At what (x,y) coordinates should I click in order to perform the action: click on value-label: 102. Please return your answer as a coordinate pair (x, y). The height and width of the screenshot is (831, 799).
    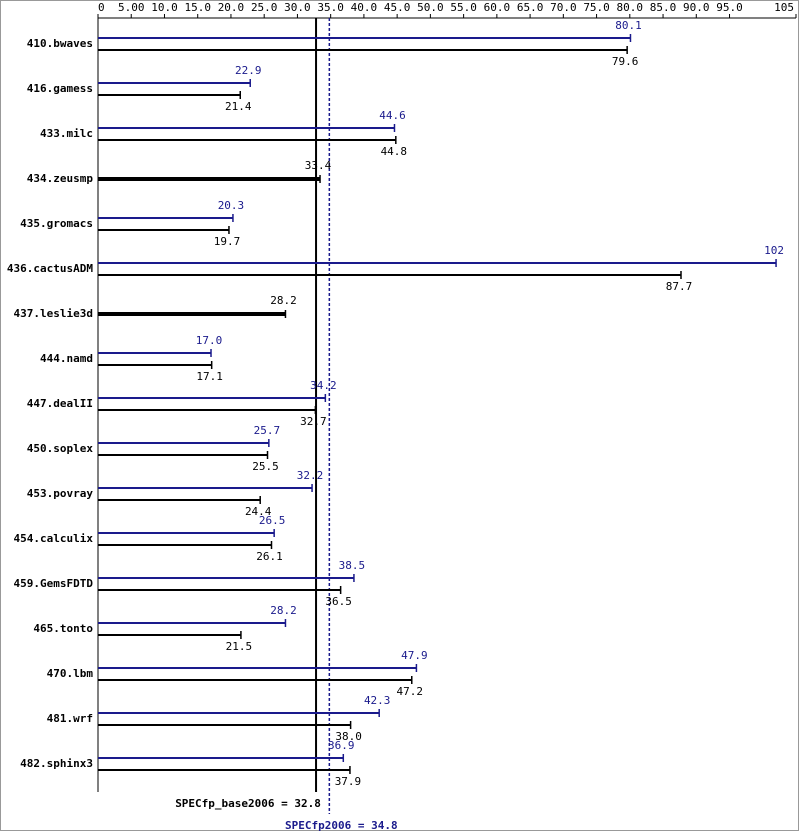
    Looking at the image, I should click on (774, 250).